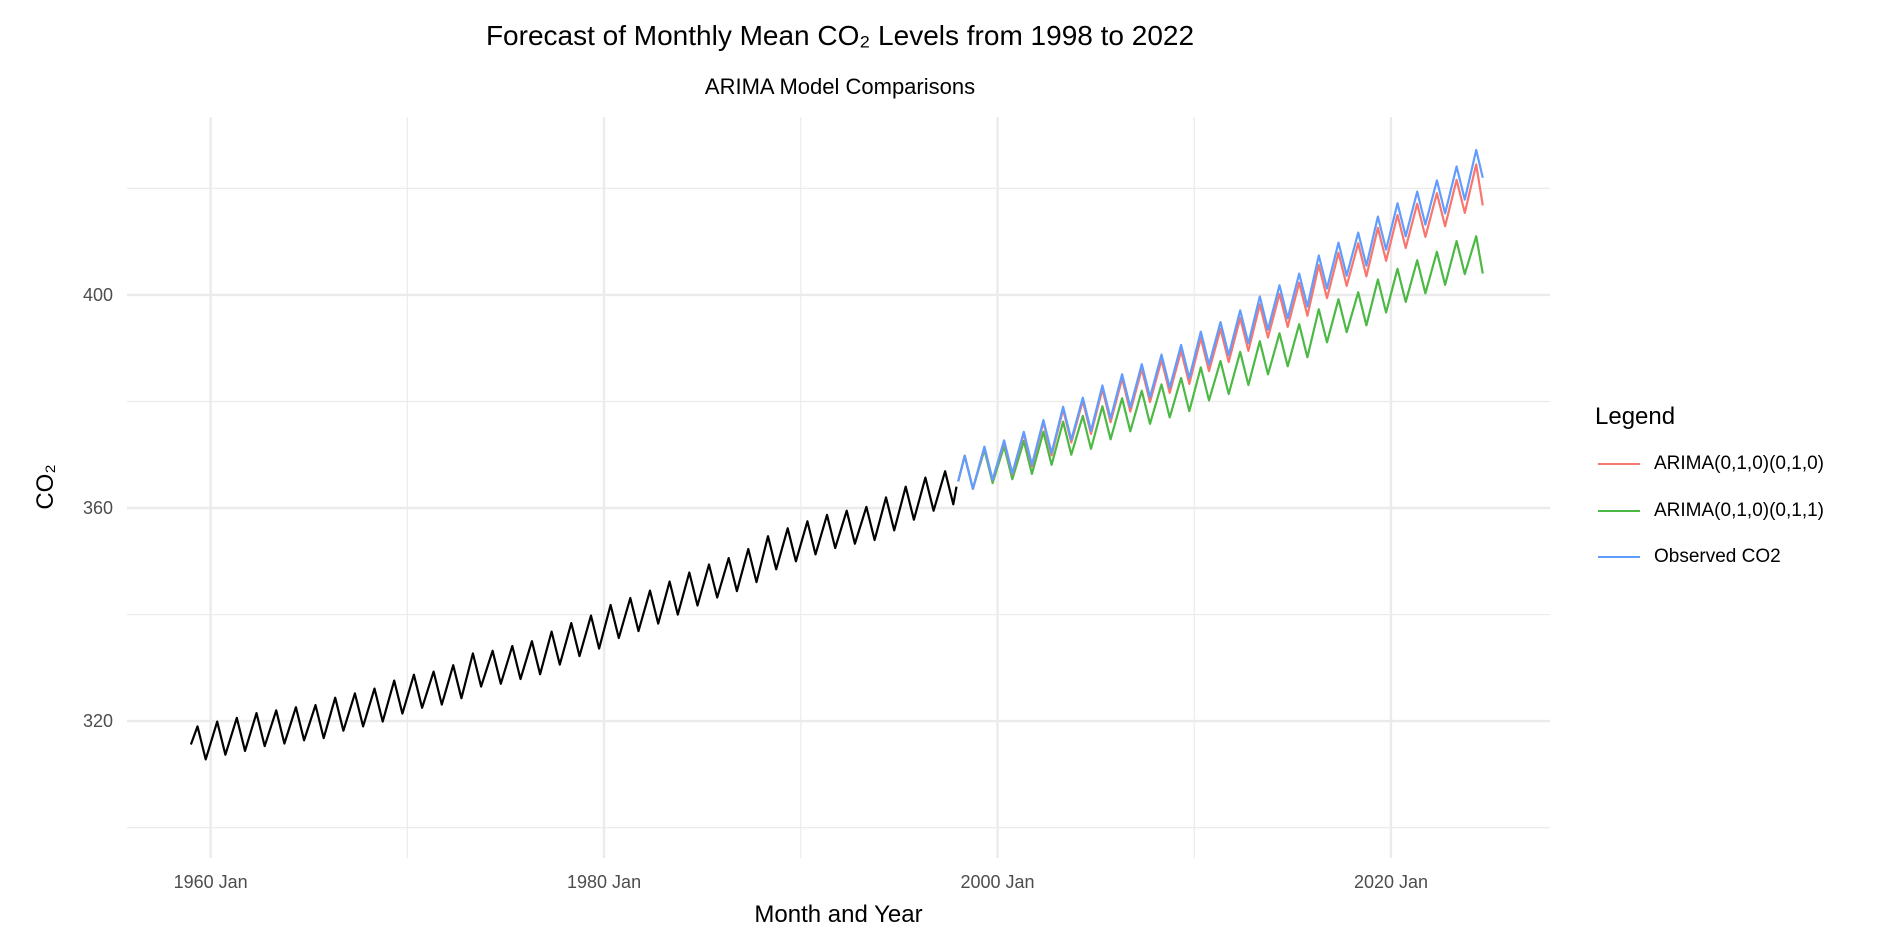  Describe the element at coordinates (838, 914) in the screenshot. I see `x-axis-label: Month and Year` at that location.